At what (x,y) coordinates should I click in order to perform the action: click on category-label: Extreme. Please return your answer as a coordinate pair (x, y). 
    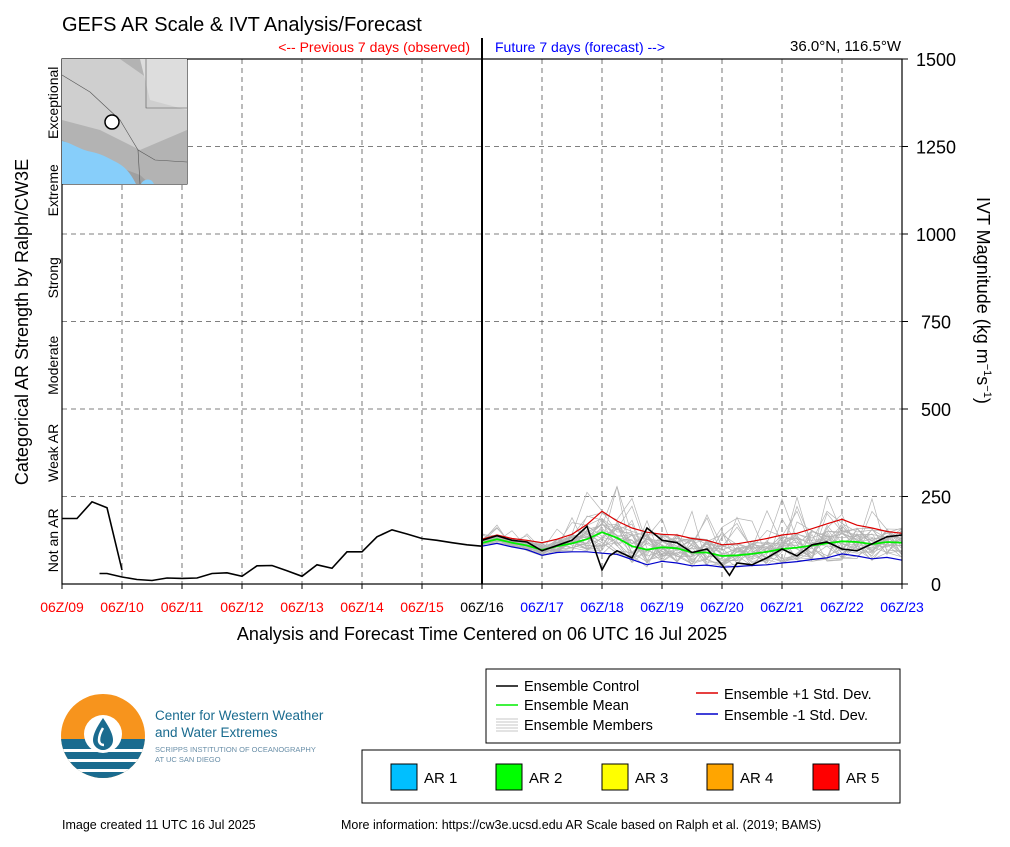
    Looking at the image, I should click on (53, 190).